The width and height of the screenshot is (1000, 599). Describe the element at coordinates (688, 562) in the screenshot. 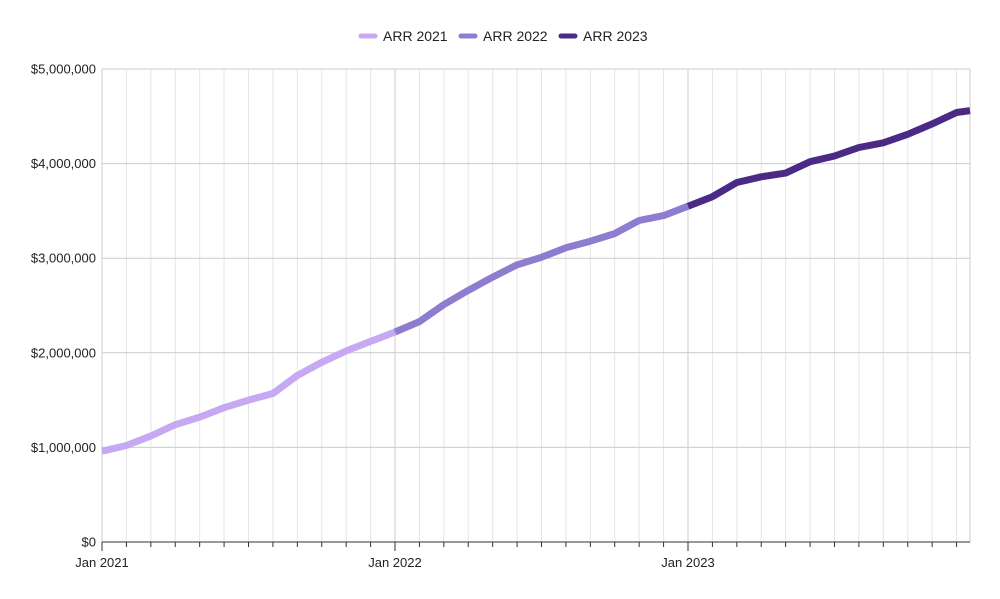

I see `x-tick-label: Jan 2023` at that location.